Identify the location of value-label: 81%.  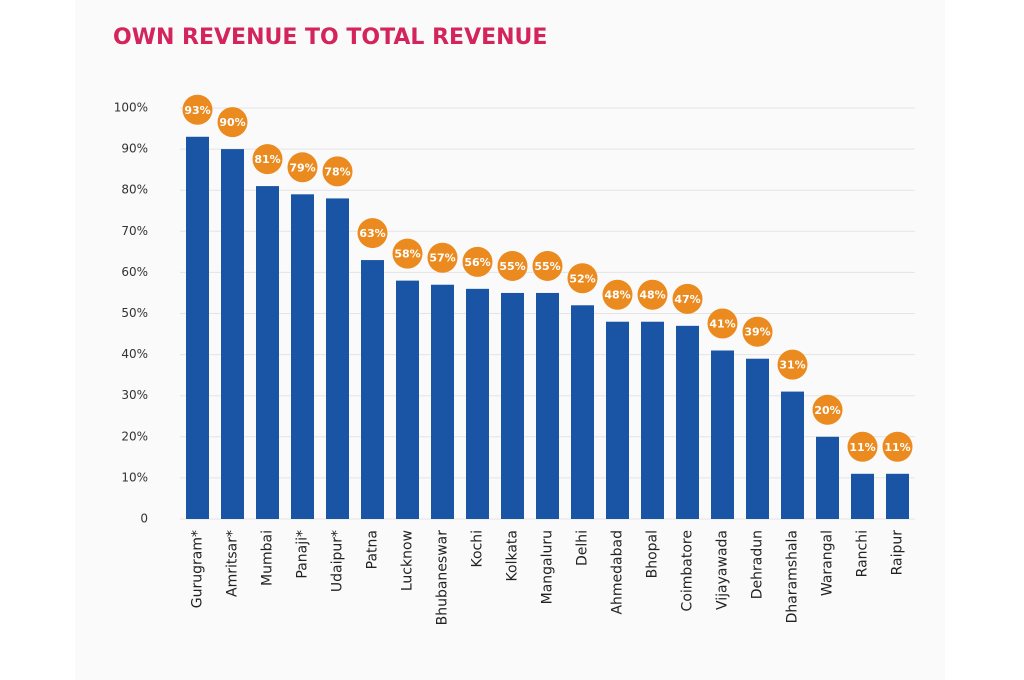
(267, 159).